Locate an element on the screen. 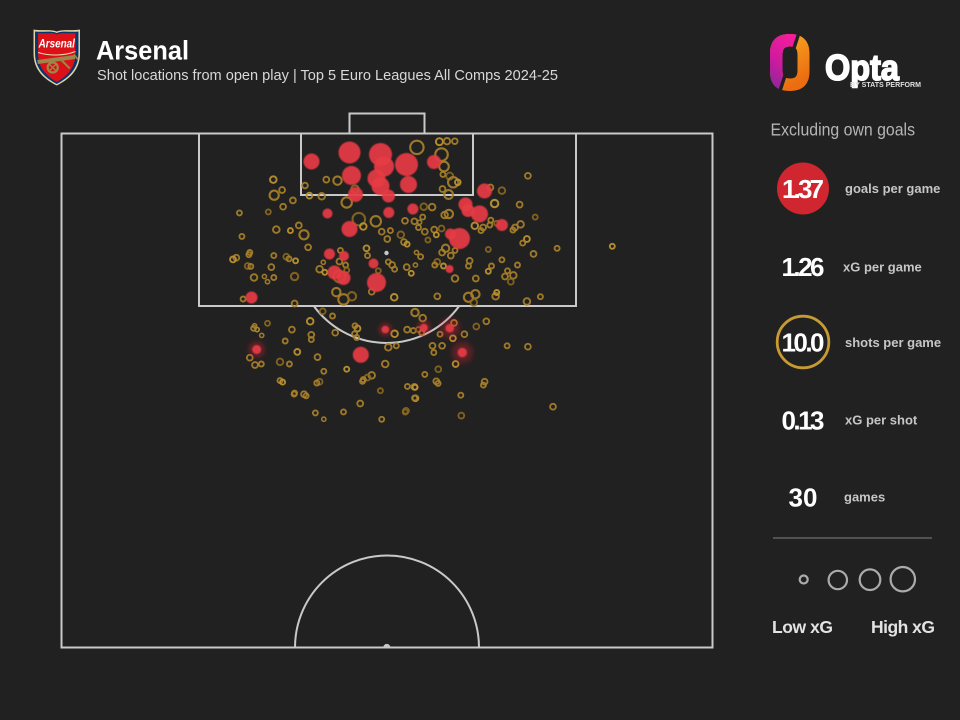 This screenshot has width=960, height=720. svg-text: Low xG is located at coordinates (802, 627).